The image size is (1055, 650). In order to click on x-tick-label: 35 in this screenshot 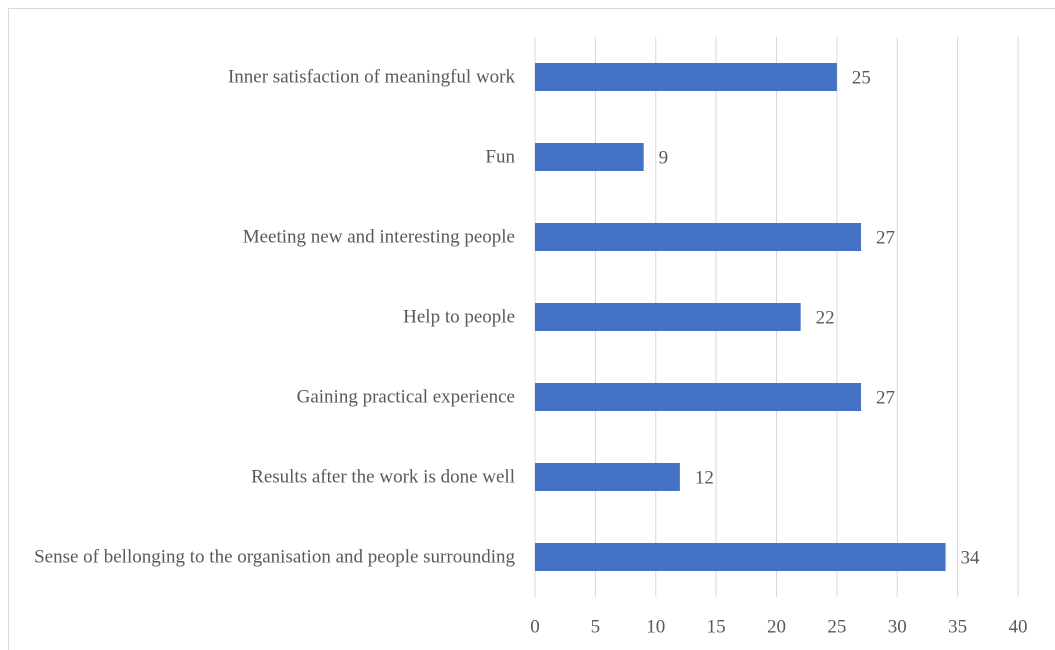, I will do `click(957, 626)`.